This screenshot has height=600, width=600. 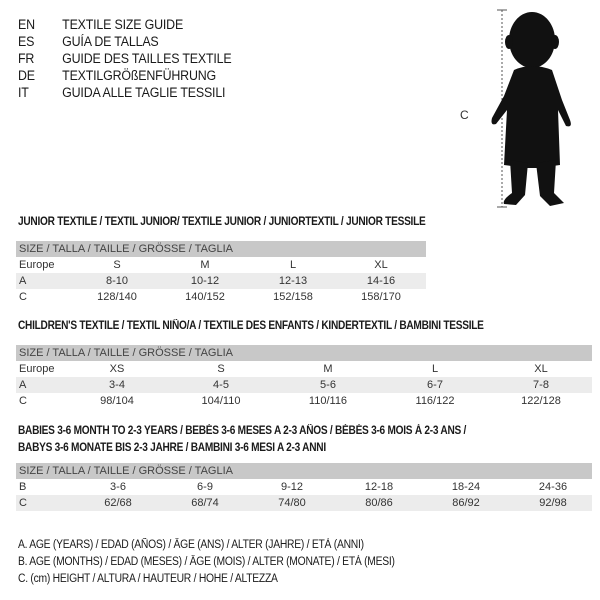 I want to click on cell: 80/86, so click(x=379, y=503).